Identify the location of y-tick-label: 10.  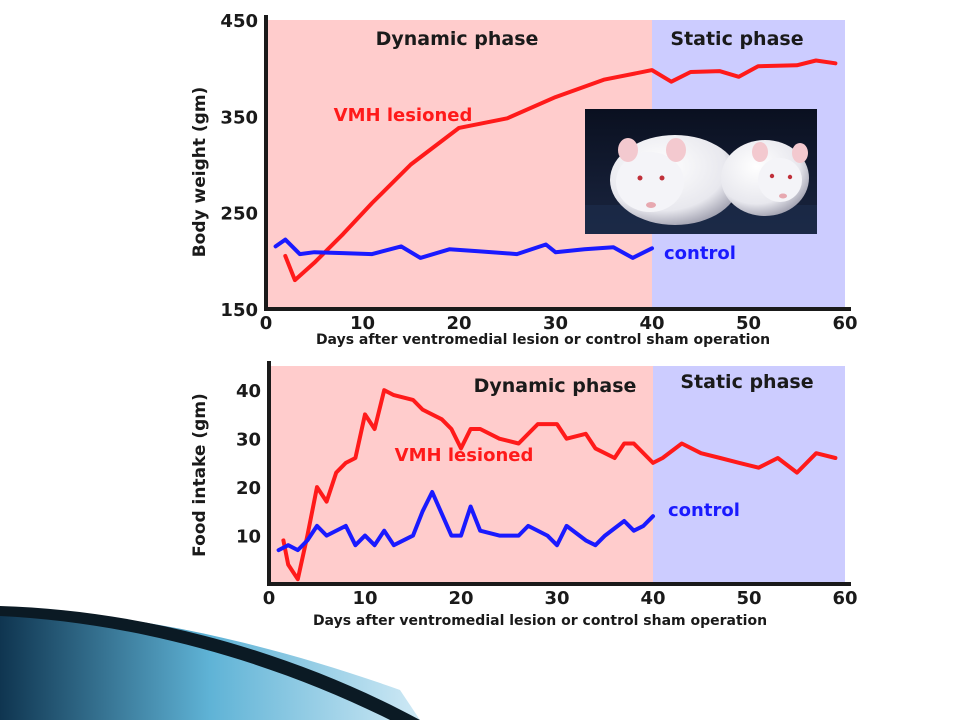
(248, 537).